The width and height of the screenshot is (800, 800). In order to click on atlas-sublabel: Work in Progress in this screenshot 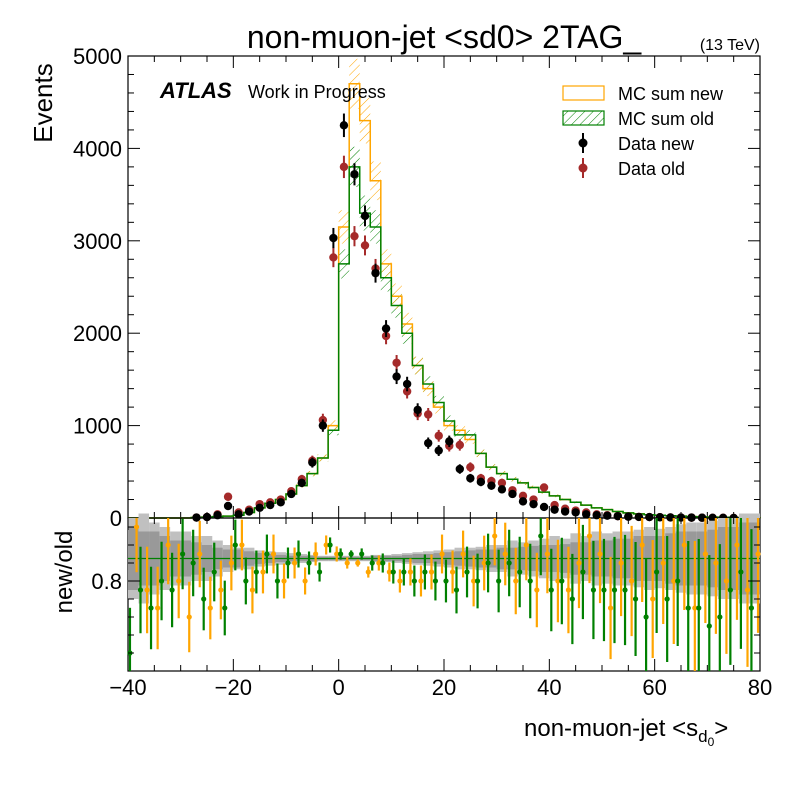, I will do `click(317, 92)`.